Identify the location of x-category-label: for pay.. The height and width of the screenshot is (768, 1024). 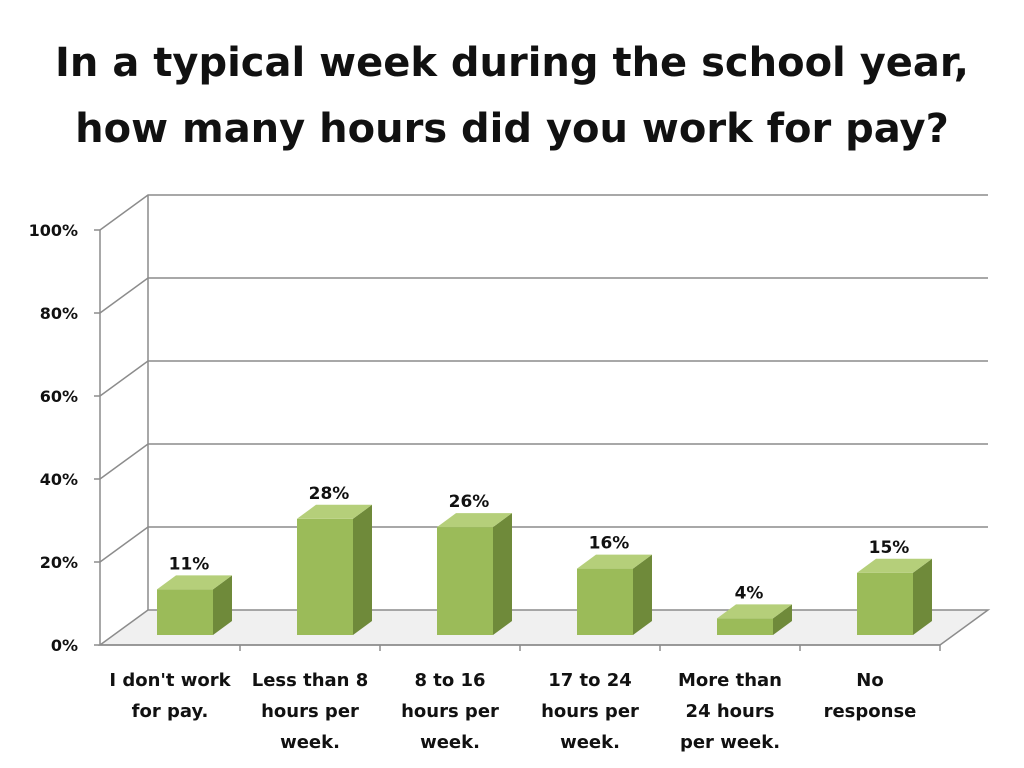
(170, 711).